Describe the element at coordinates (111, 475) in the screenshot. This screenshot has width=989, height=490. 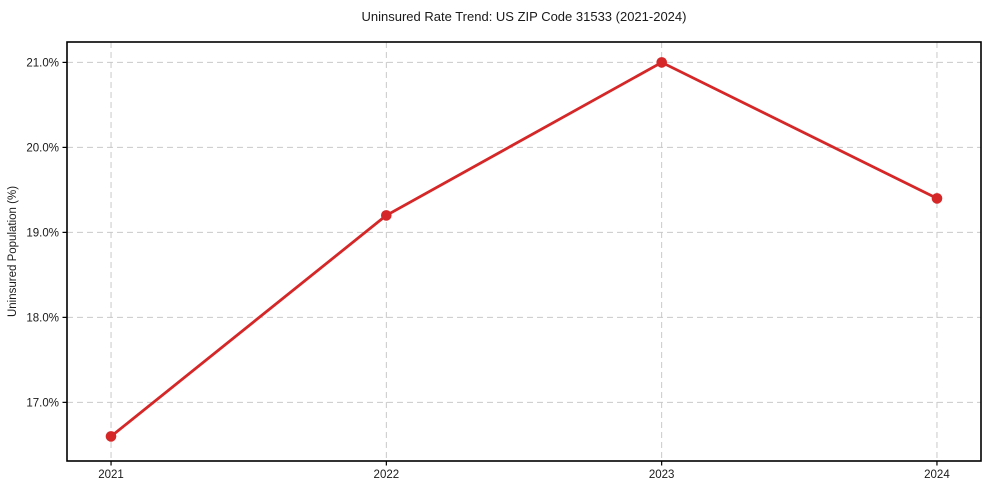
I see `x-tick-label: 2021` at that location.